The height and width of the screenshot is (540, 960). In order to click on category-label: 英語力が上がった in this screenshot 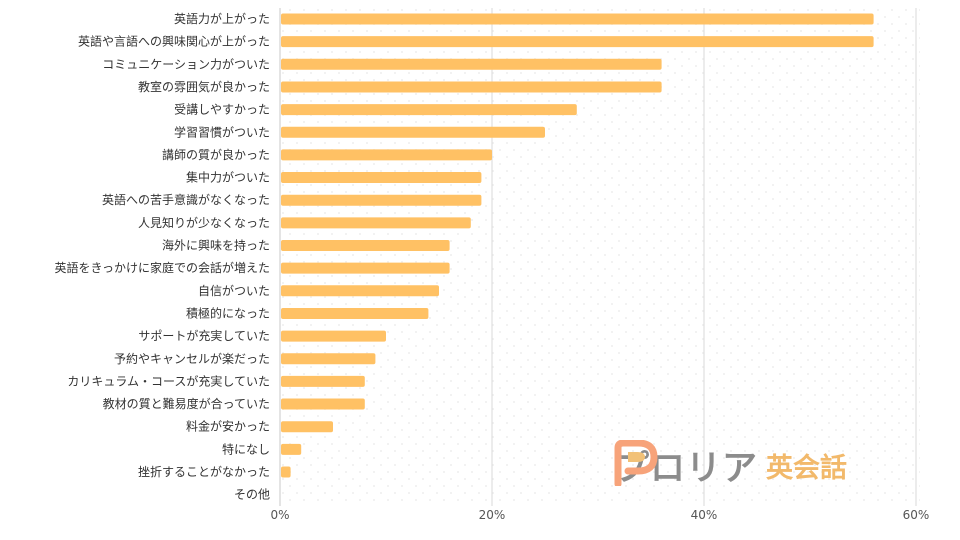, I will do `click(222, 18)`.